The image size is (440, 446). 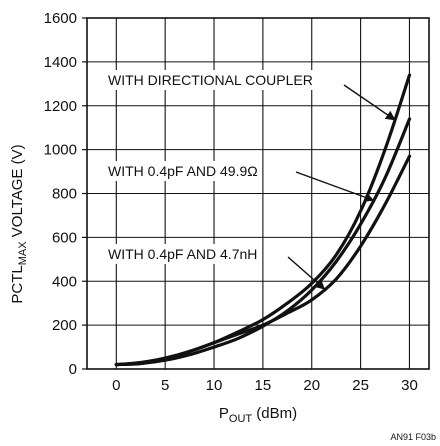 What do you see at coordinates (73, 369) in the screenshot?
I see `y-tick-label: 0` at bounding box center [73, 369].